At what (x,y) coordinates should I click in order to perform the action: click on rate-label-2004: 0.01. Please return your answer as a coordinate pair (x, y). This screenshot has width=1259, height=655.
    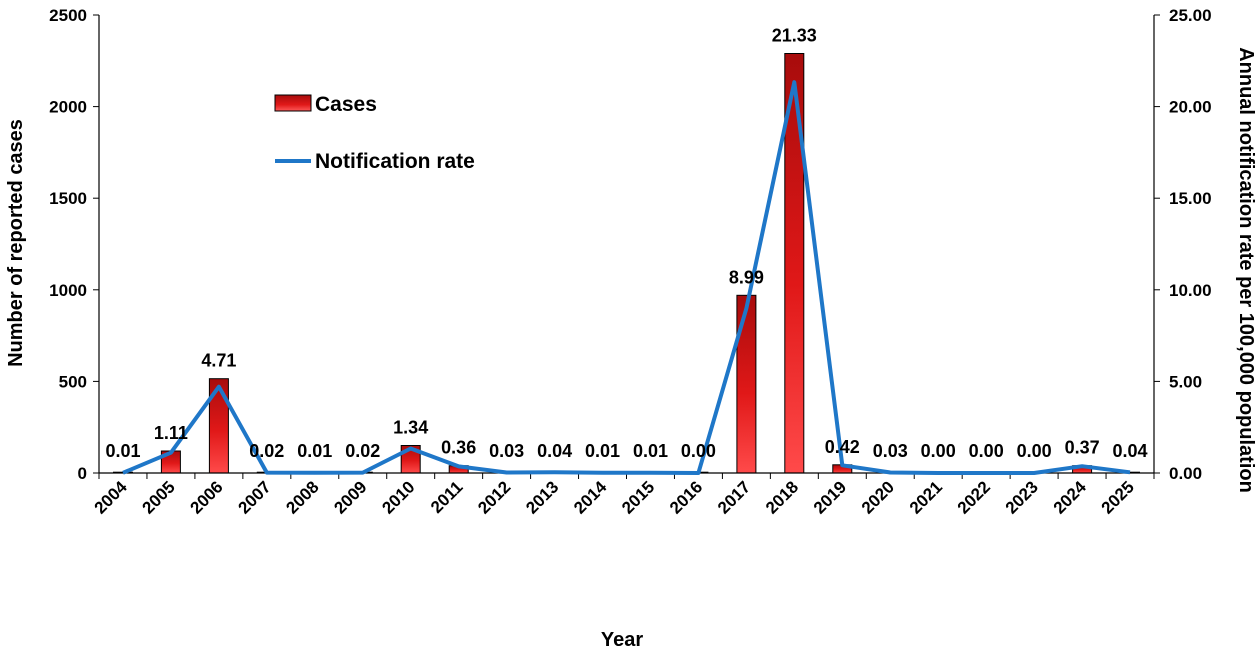
    Looking at the image, I should click on (122, 451).